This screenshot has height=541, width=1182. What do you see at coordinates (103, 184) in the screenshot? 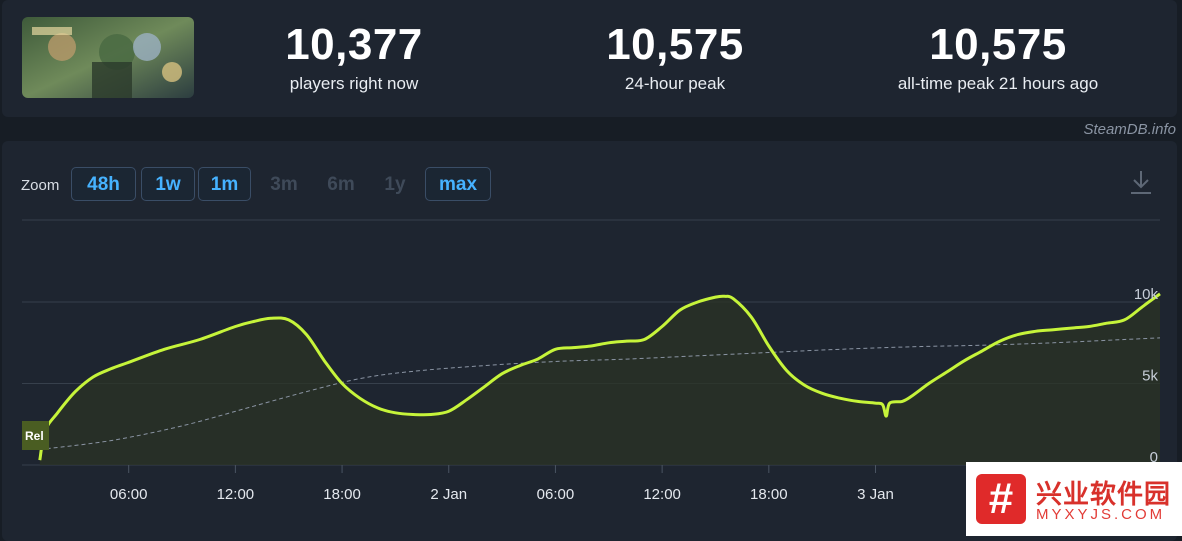
I see `zoom-48h-button: 48h` at bounding box center [103, 184].